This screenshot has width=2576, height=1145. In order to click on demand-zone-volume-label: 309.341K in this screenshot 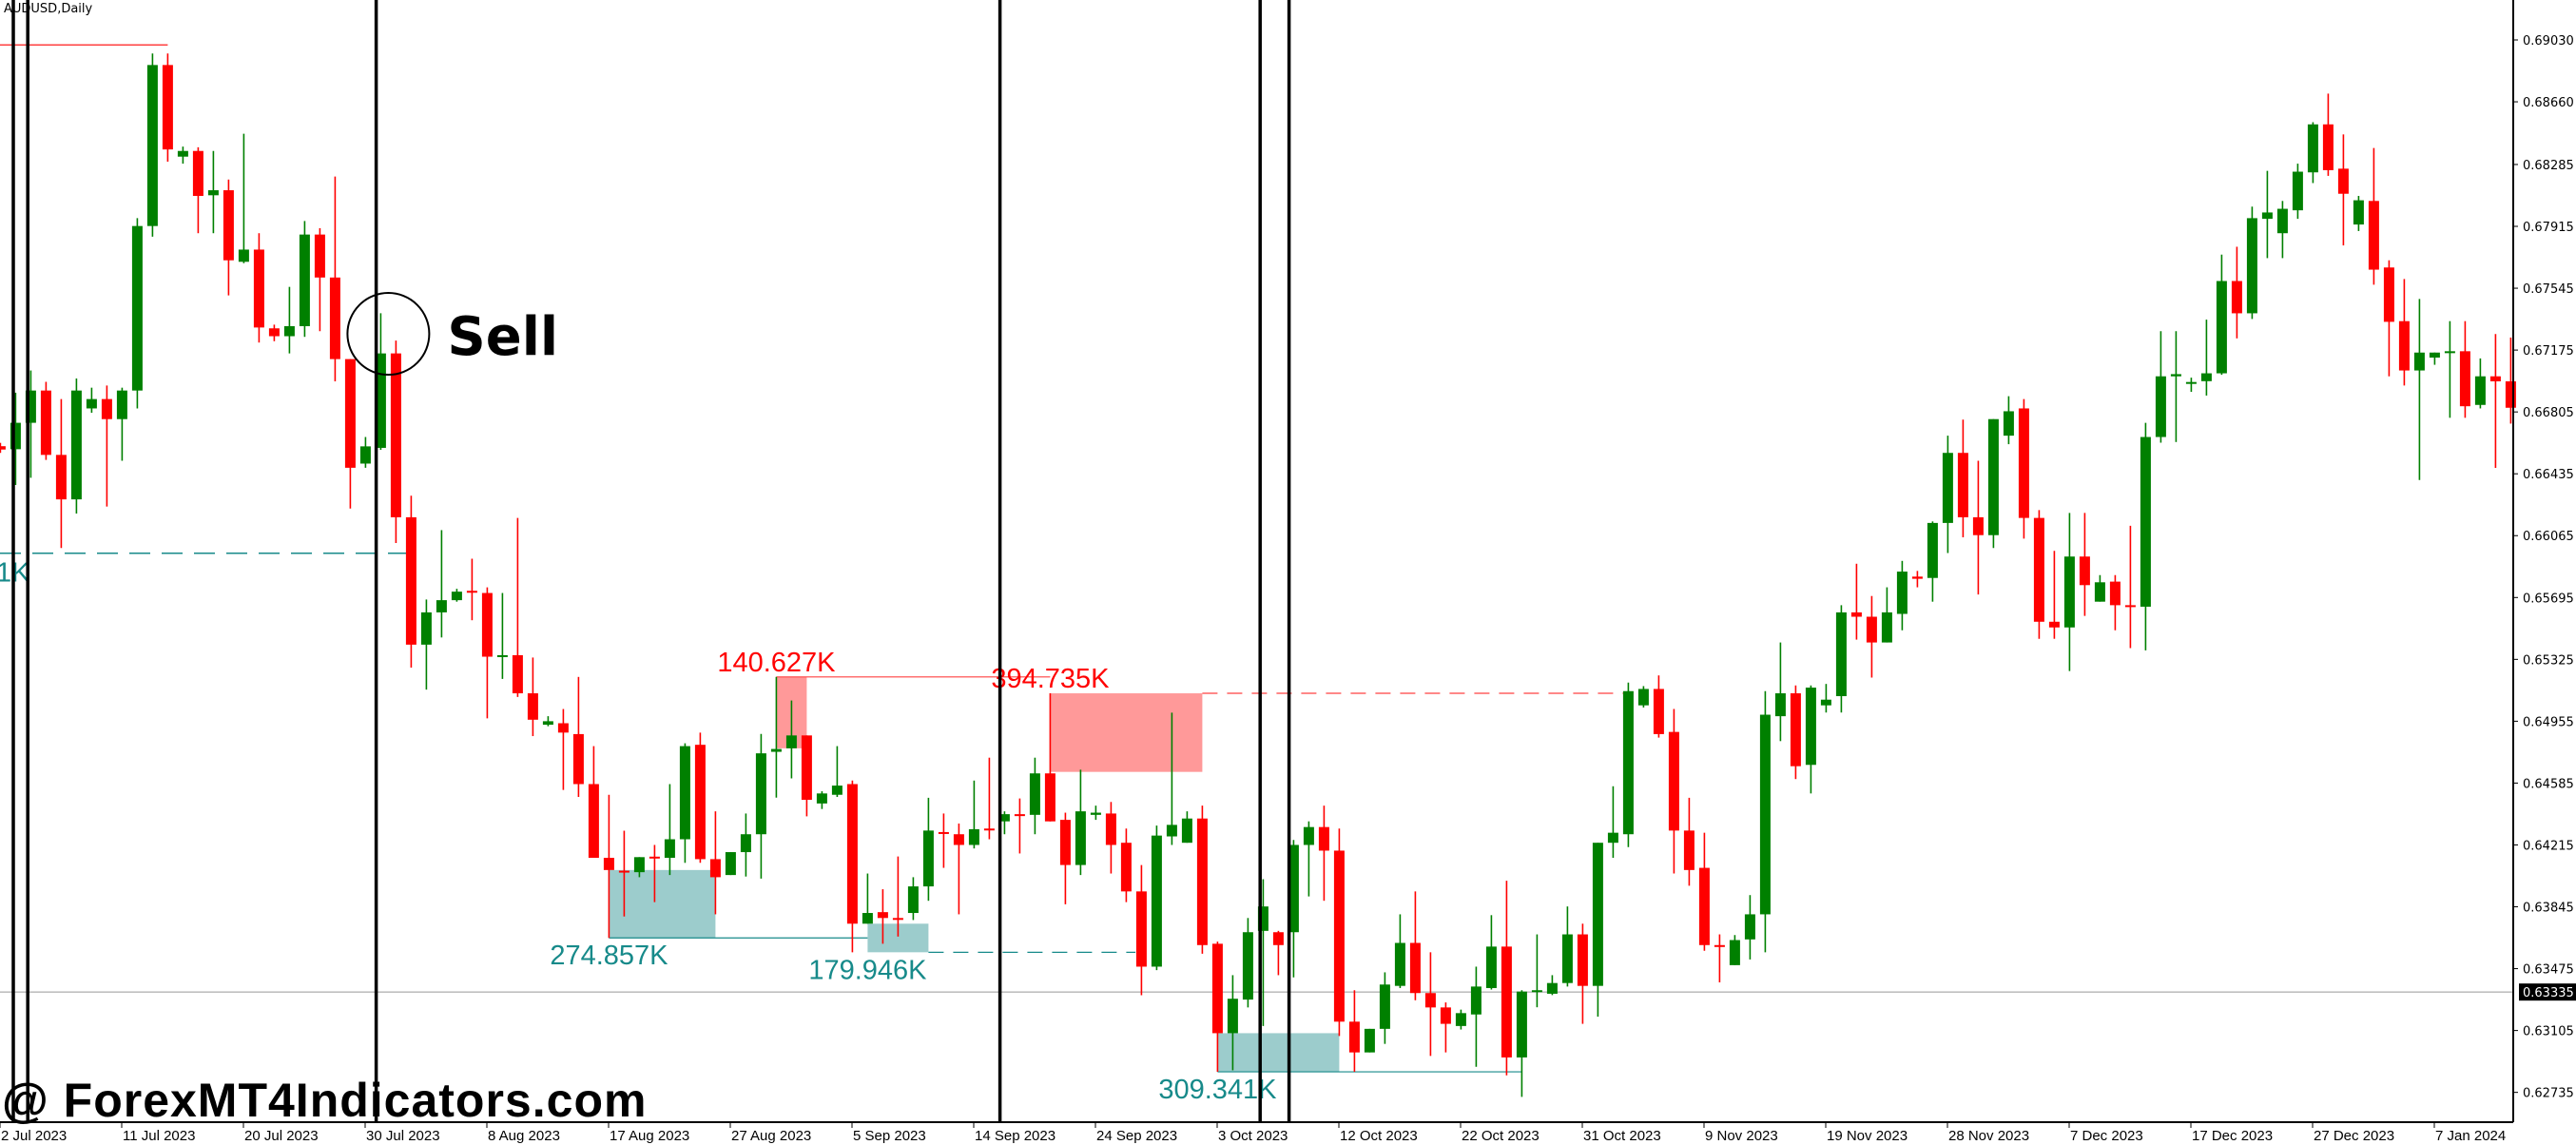, I will do `click(1217, 1090)`.